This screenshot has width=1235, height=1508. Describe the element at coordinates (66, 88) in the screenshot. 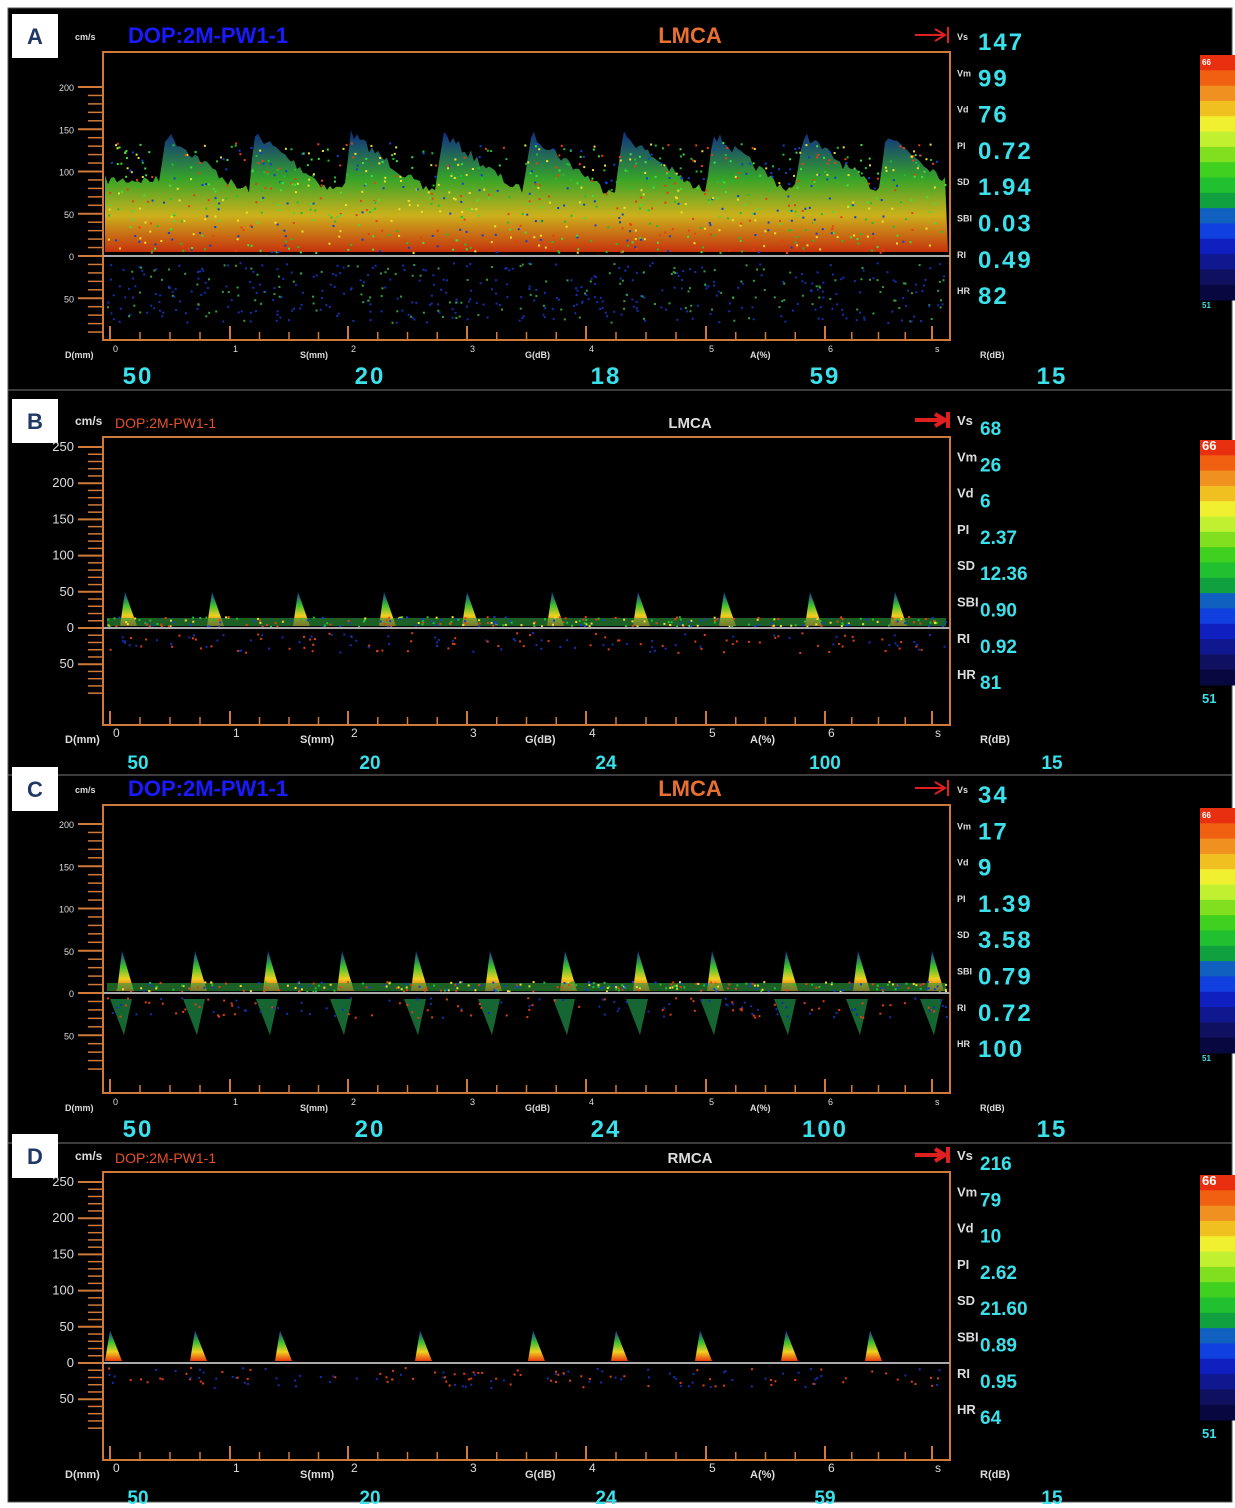

I see `y-tick-label: 200` at that location.